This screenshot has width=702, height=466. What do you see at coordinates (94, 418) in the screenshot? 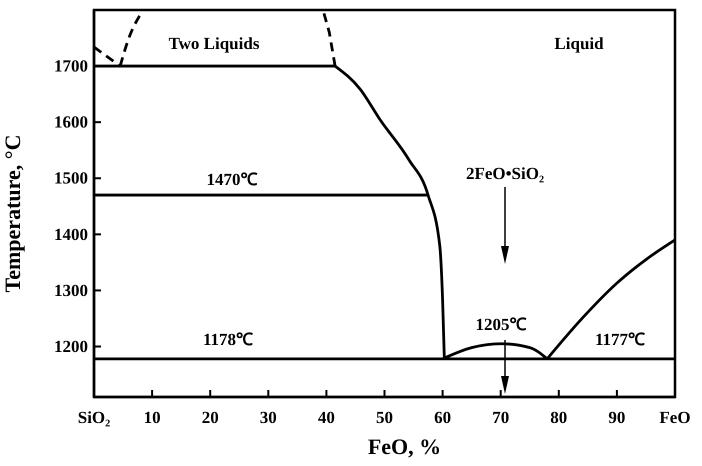
I see `x-tick-label: SiO₂` at bounding box center [94, 418].